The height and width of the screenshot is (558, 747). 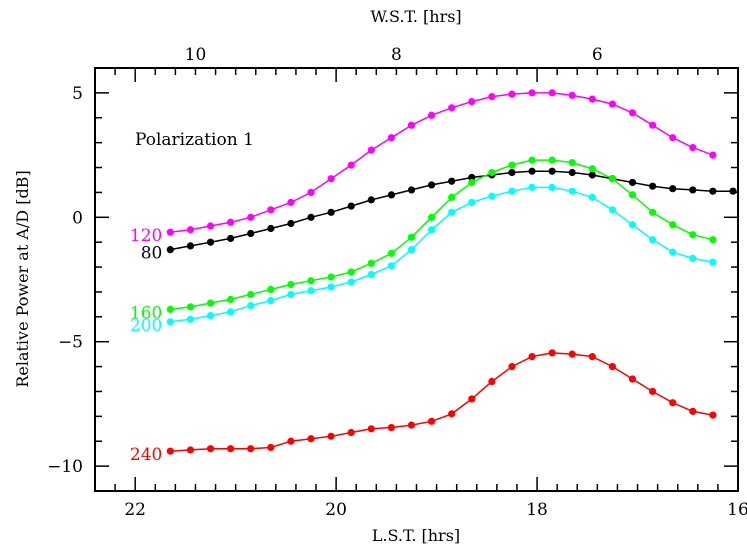 I want to click on x2-tick-label: 6, so click(x=597, y=55).